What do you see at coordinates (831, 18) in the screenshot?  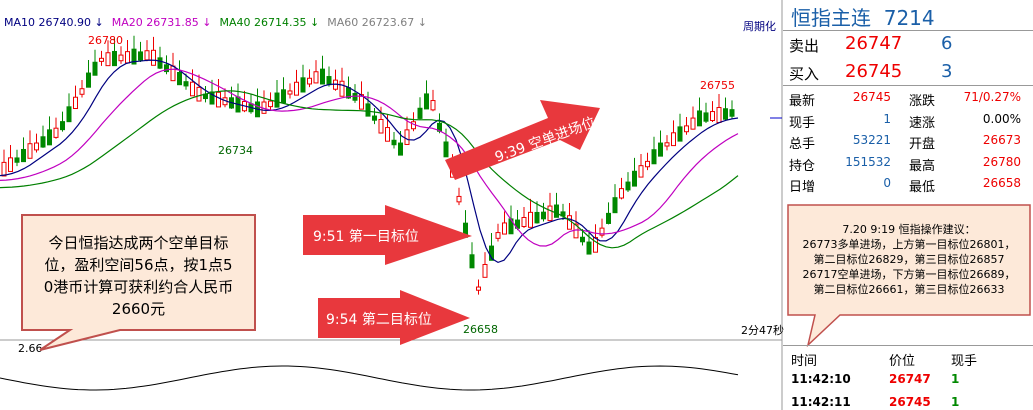 I see `instrument: 恒指主连` at bounding box center [831, 18].